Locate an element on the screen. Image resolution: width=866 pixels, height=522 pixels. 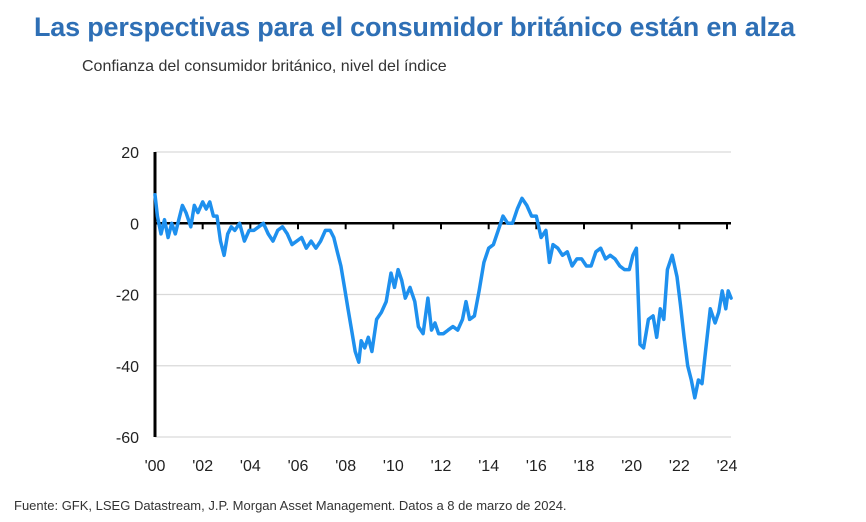
y-tick-label: -20 is located at coordinates (127, 296).